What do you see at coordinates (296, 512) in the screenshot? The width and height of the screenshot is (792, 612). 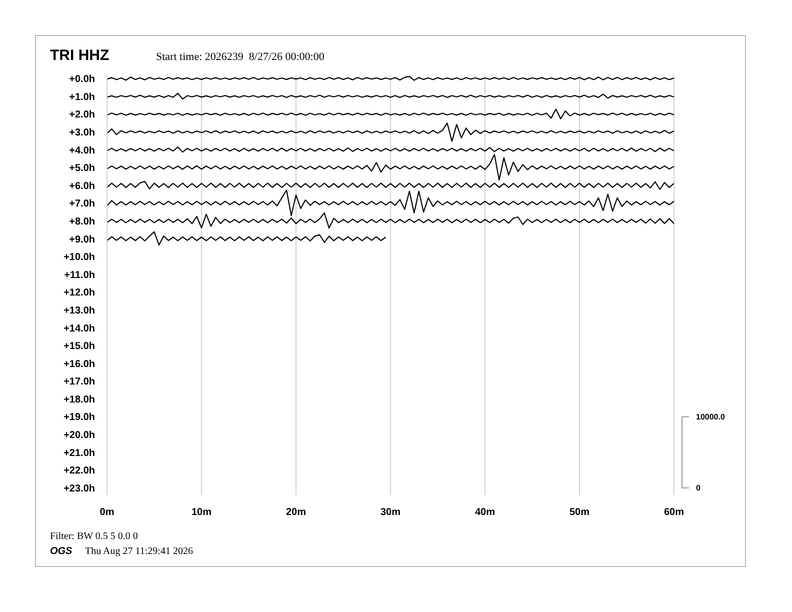 I see `x-tick-label: 20m` at bounding box center [296, 512].